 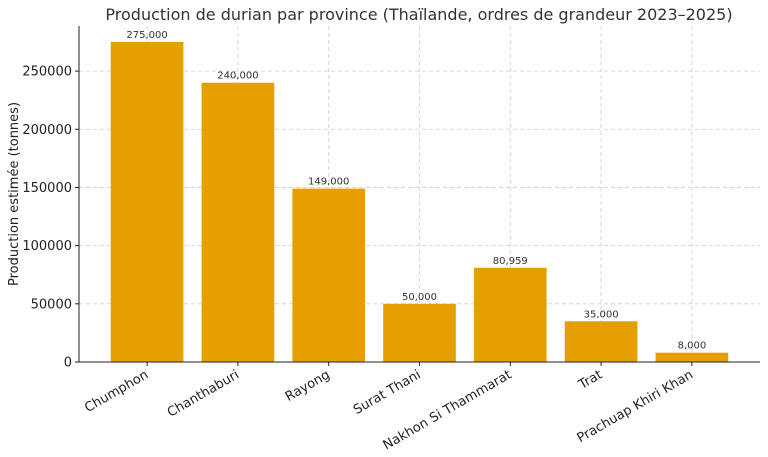 What do you see at coordinates (387, 392) in the screenshot?
I see `x-tick-label: Surat Thani` at bounding box center [387, 392].